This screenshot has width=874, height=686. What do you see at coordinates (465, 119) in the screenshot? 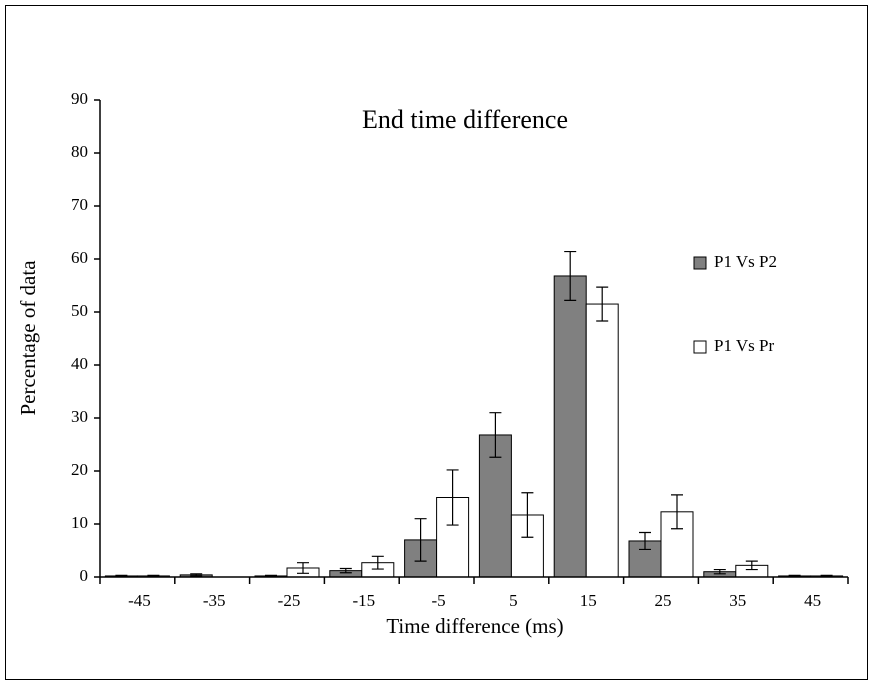
I see `chart-title: End time difference` at bounding box center [465, 119].